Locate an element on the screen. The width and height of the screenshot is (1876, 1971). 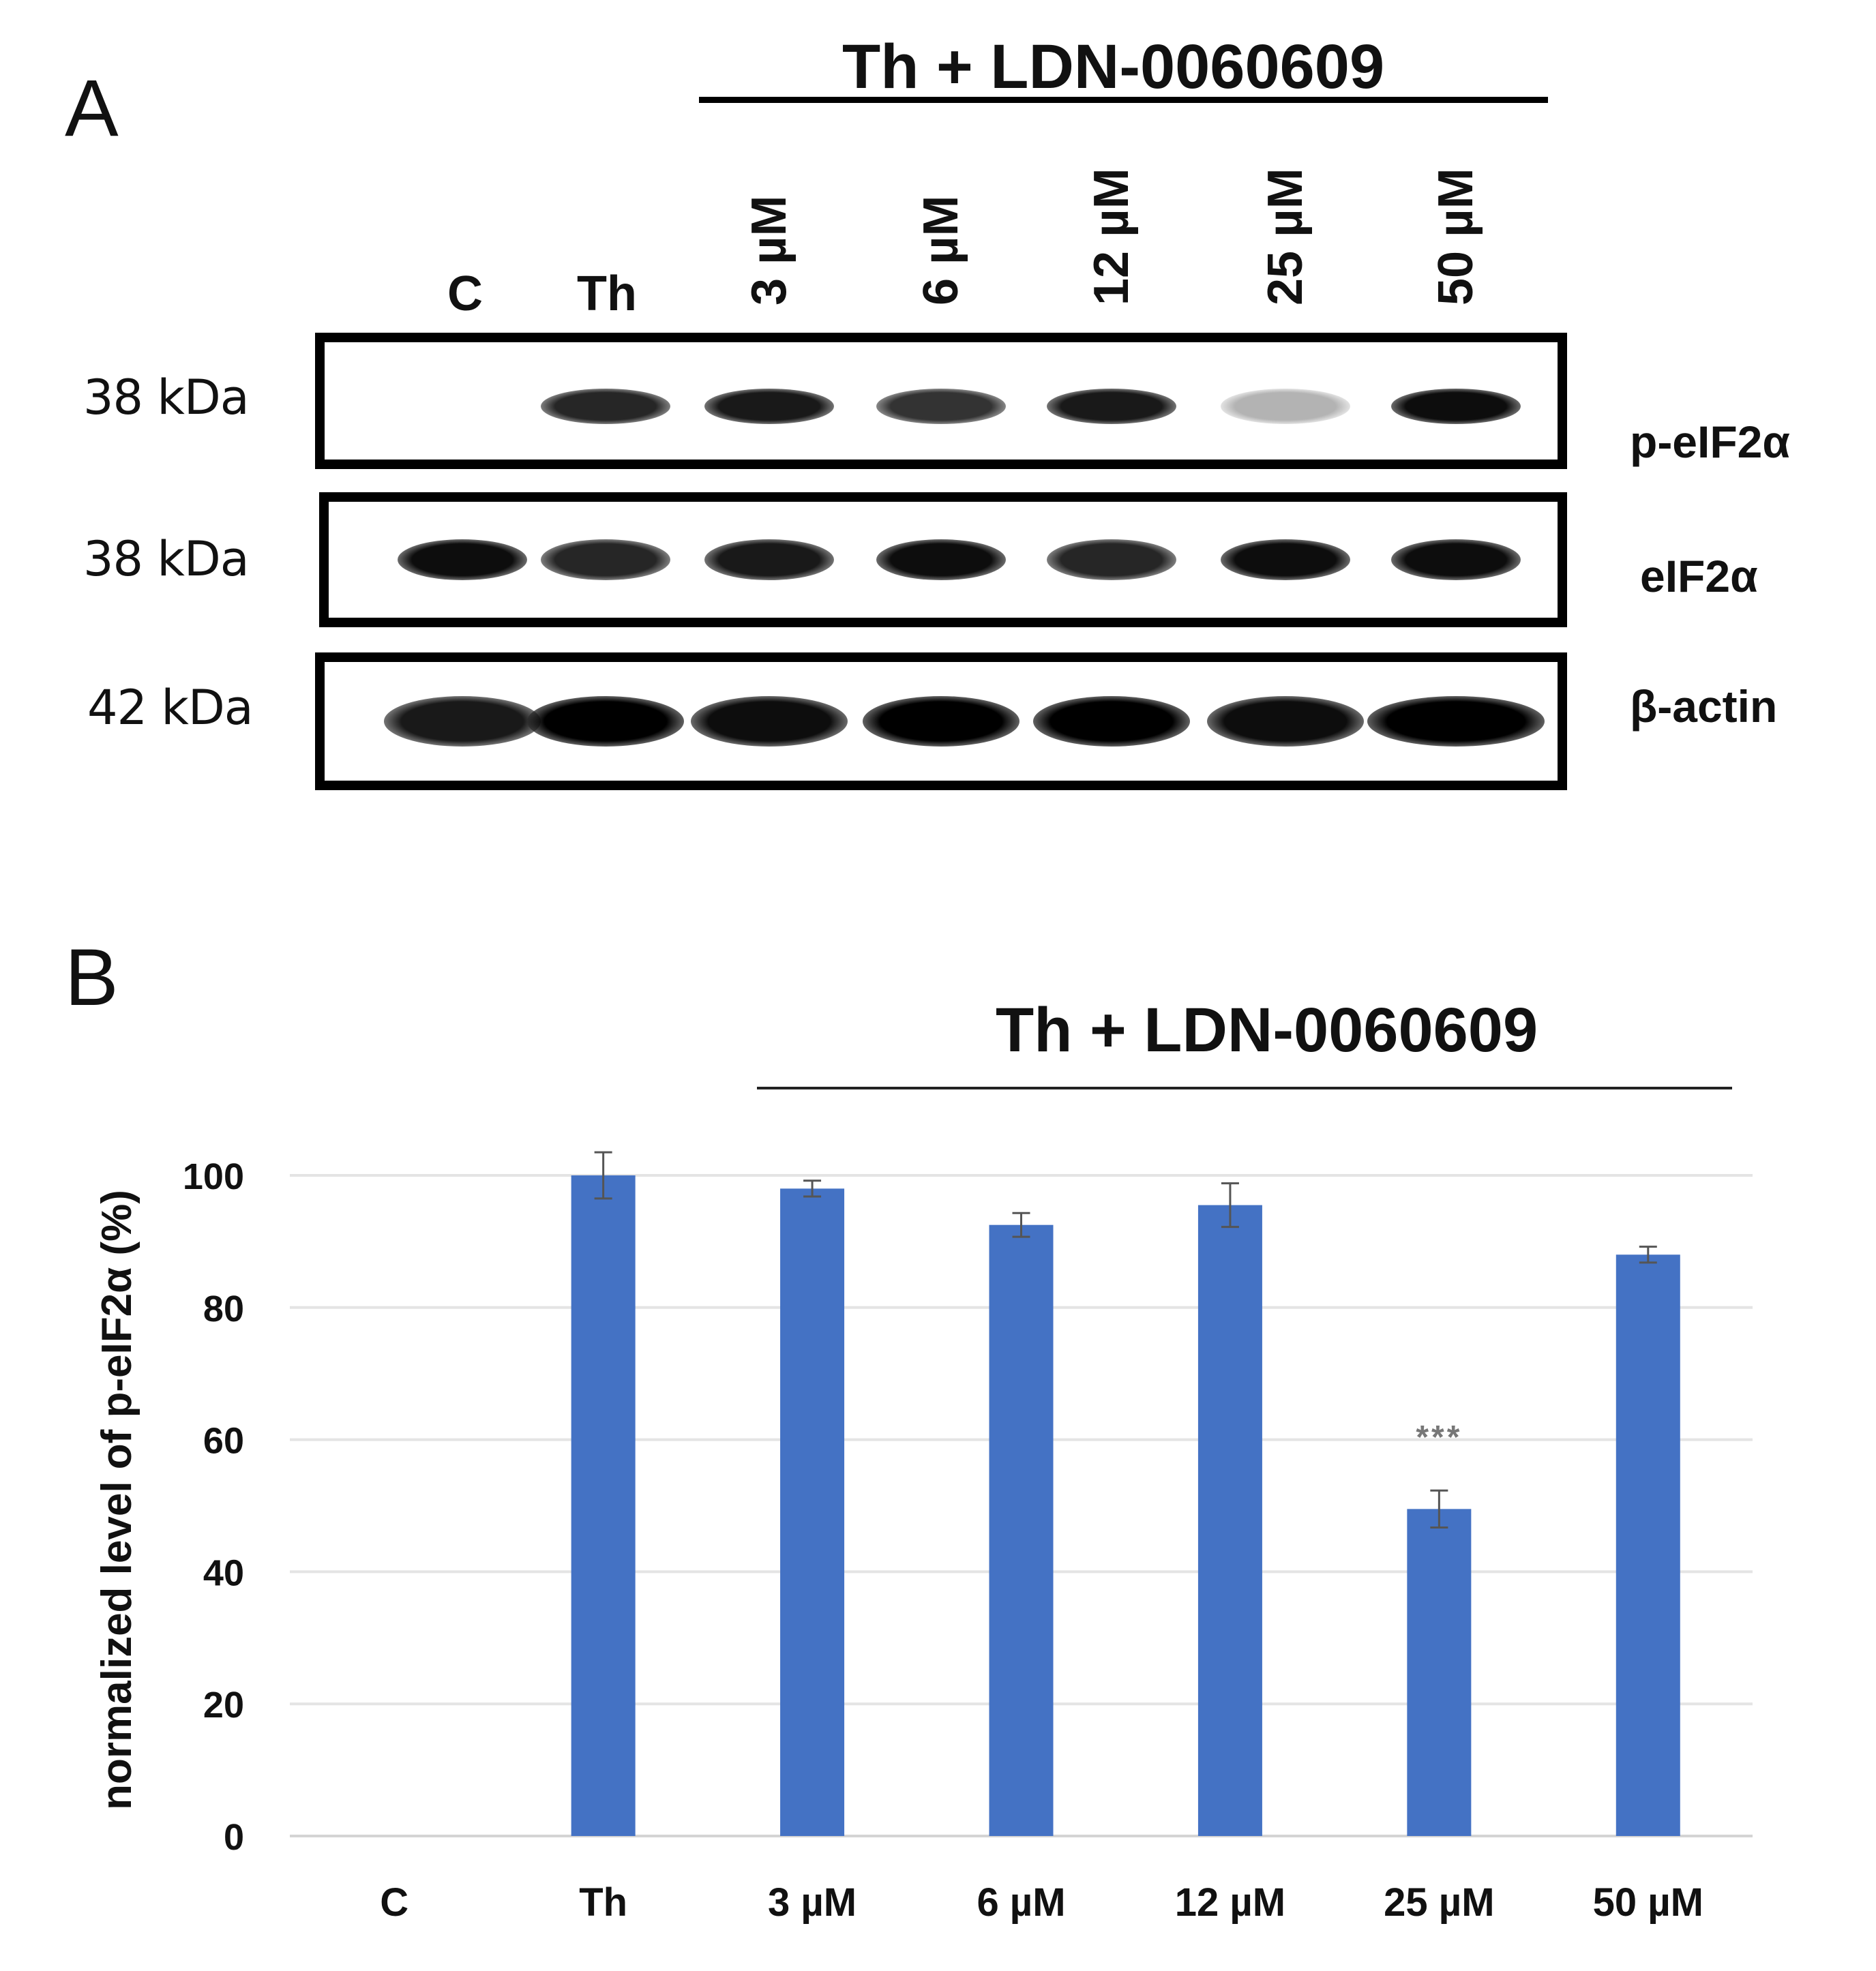
panel-b-group-title: Th + LDN-0060609 is located at coordinates (1267, 1030).